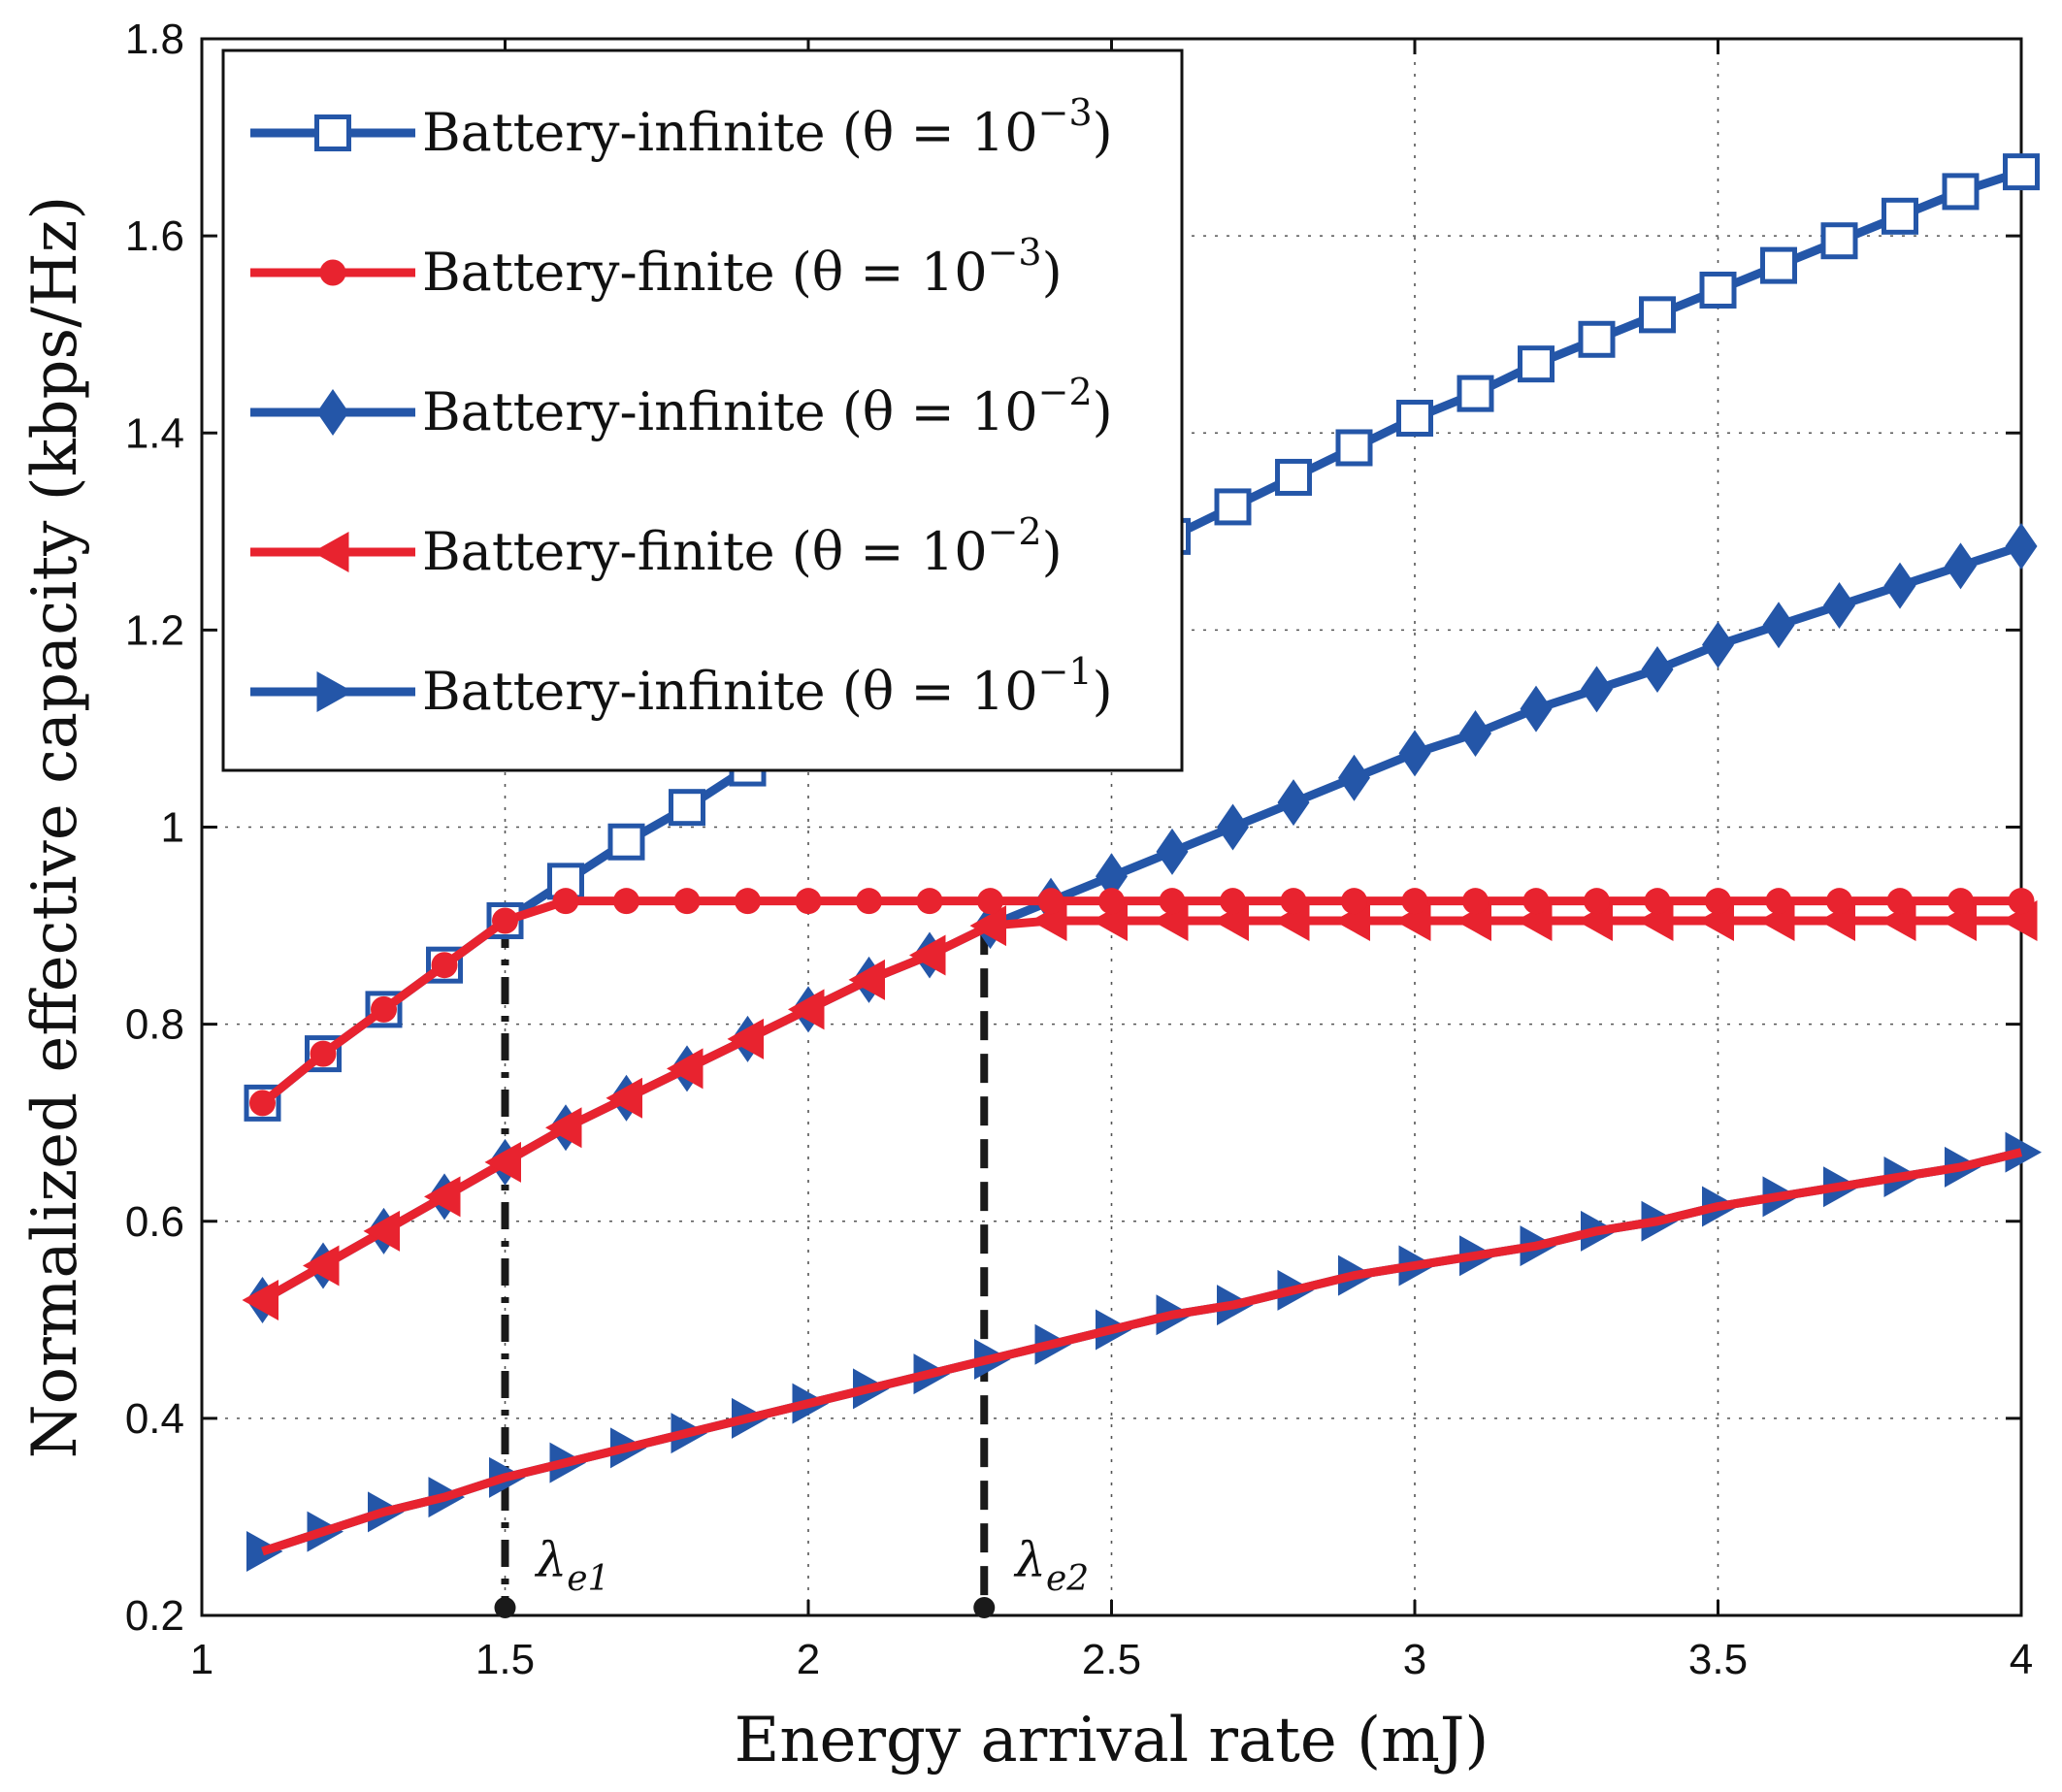  I want to click on legend-label: Battery-finite (θ = 10−3), so click(742, 267).